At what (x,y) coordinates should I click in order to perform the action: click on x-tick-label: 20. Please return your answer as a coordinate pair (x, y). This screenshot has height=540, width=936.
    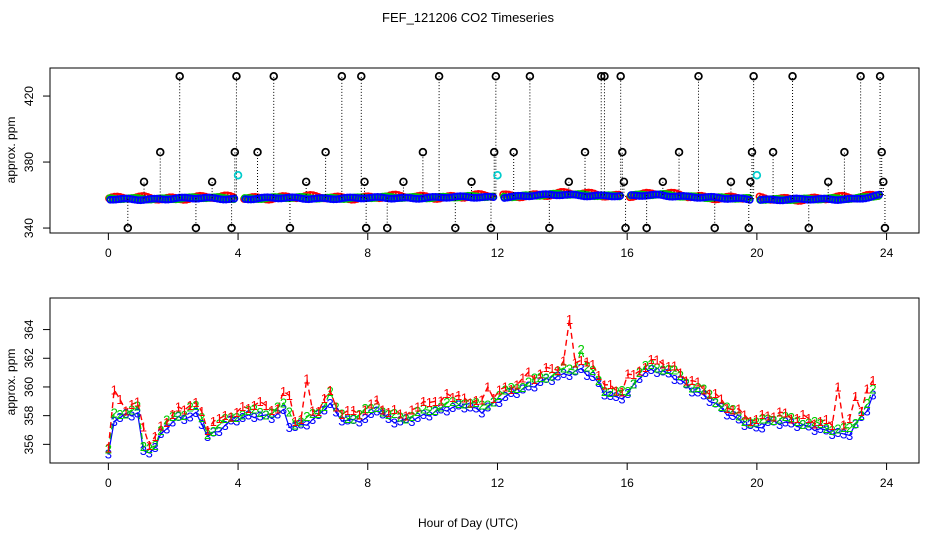
    Looking at the image, I should click on (757, 483).